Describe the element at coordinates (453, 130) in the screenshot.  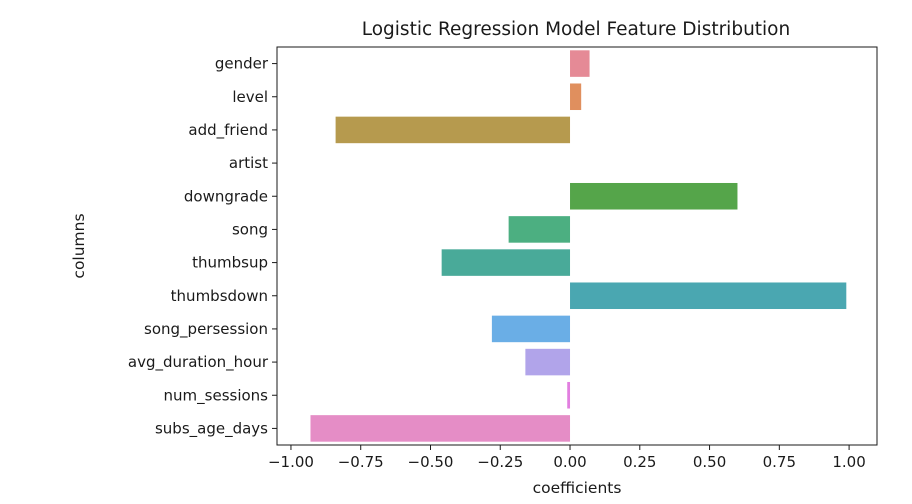
I see `bar-add-friend` at that location.